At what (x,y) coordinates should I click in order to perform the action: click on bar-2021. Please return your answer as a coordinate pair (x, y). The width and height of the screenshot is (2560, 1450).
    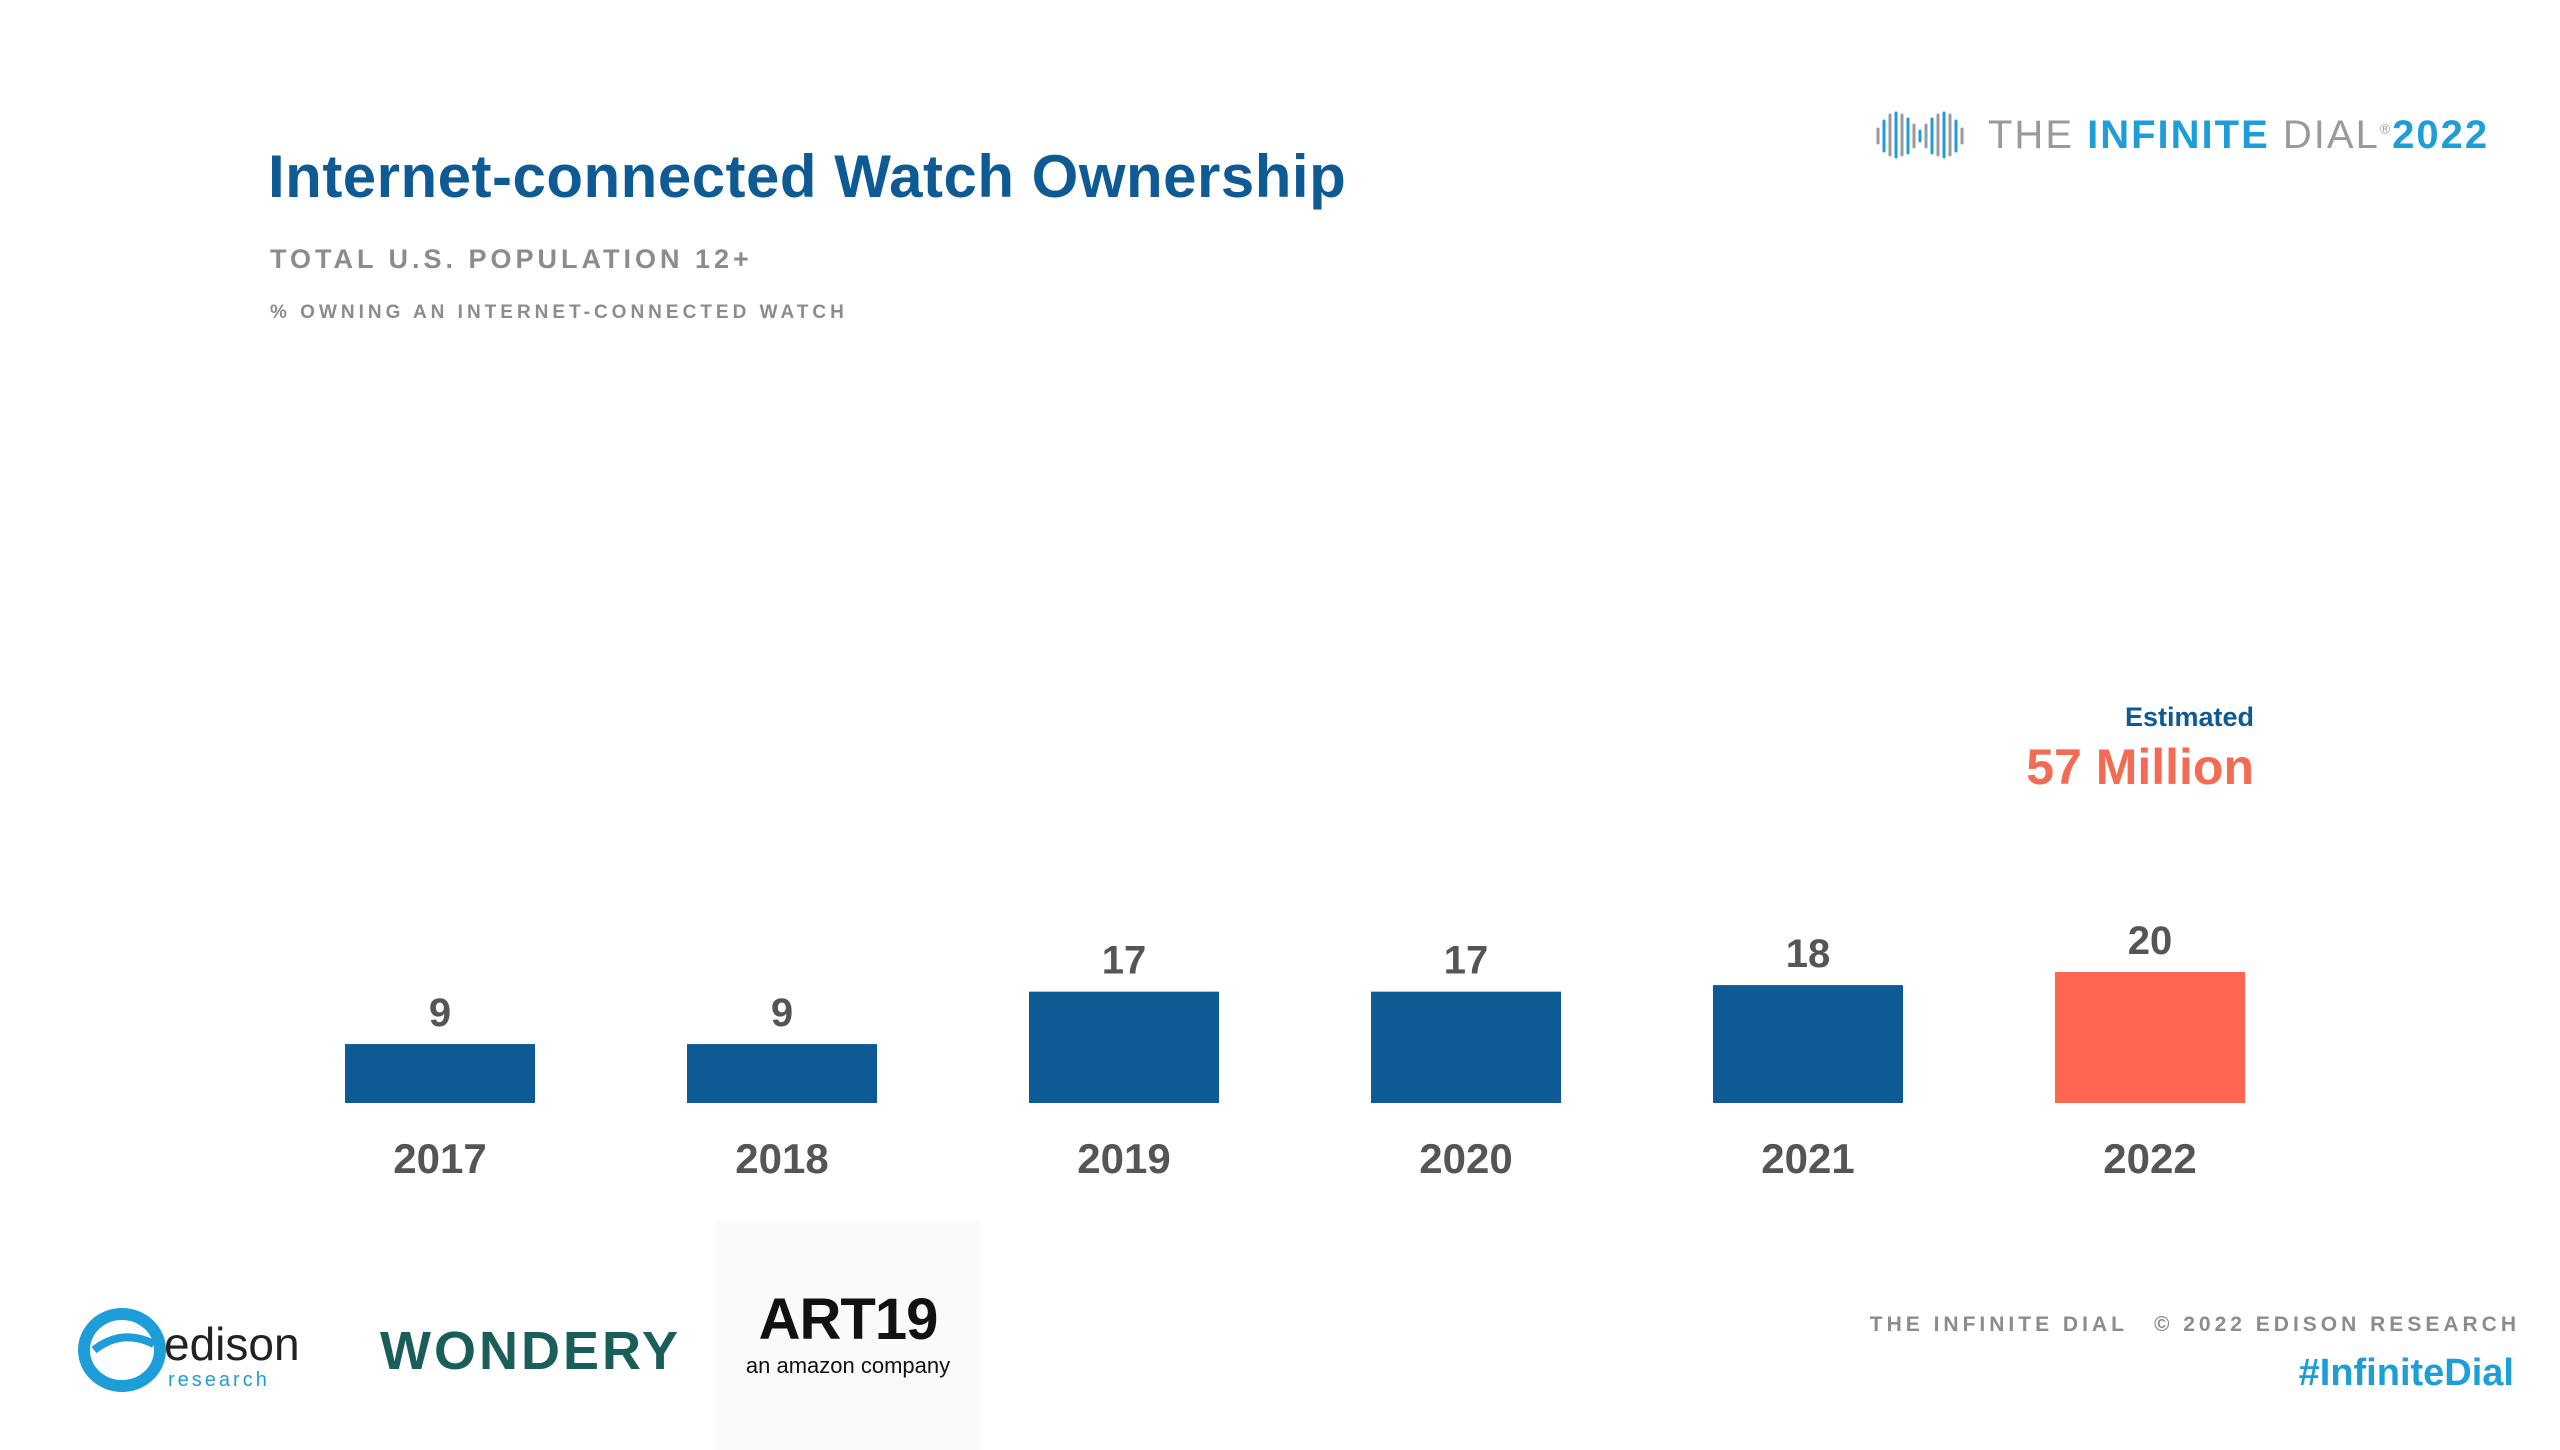
    Looking at the image, I should click on (1808, 1044).